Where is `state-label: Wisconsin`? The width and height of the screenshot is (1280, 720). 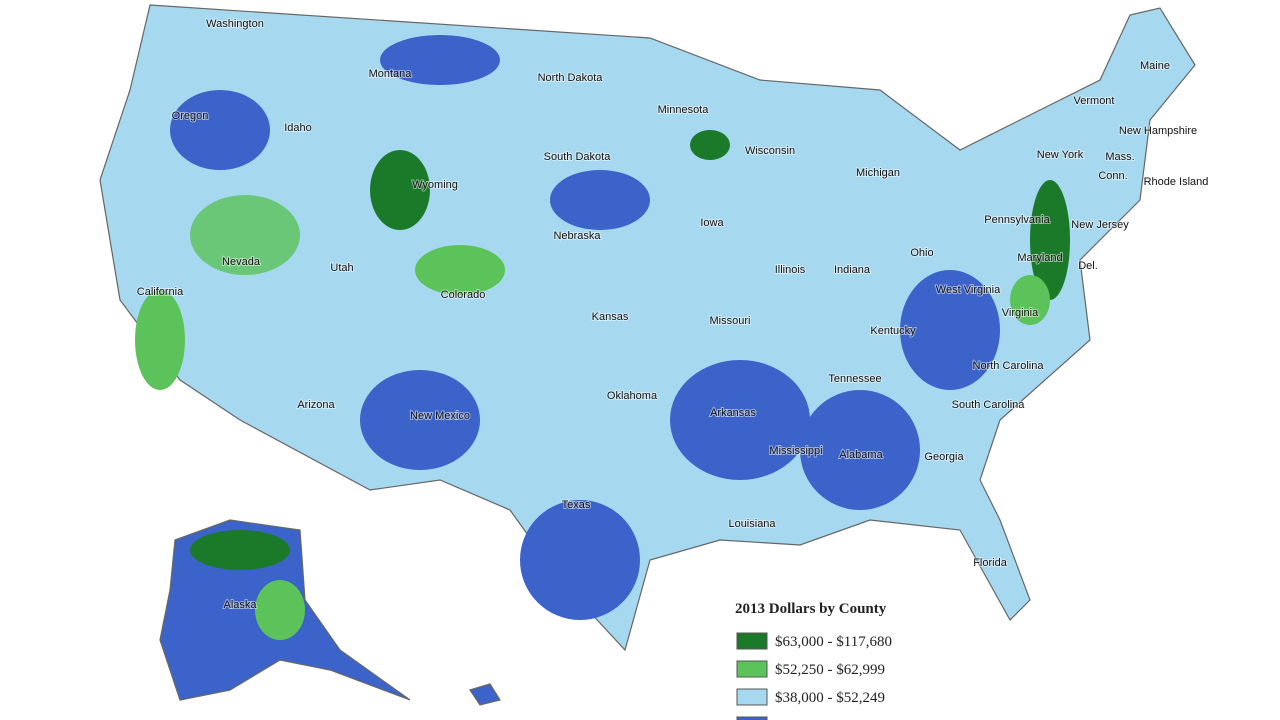
state-label: Wisconsin is located at coordinates (770, 151).